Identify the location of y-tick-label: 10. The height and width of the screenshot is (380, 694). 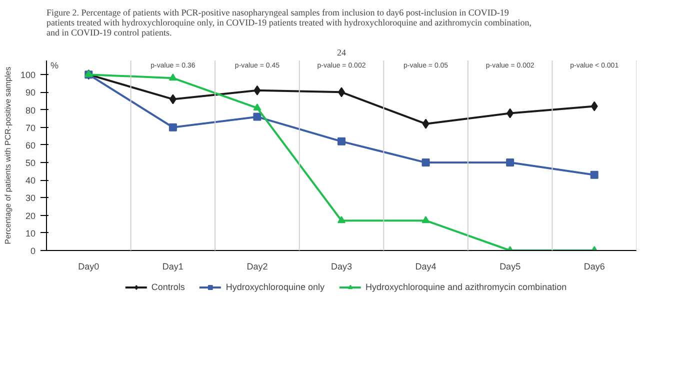
(30, 233).